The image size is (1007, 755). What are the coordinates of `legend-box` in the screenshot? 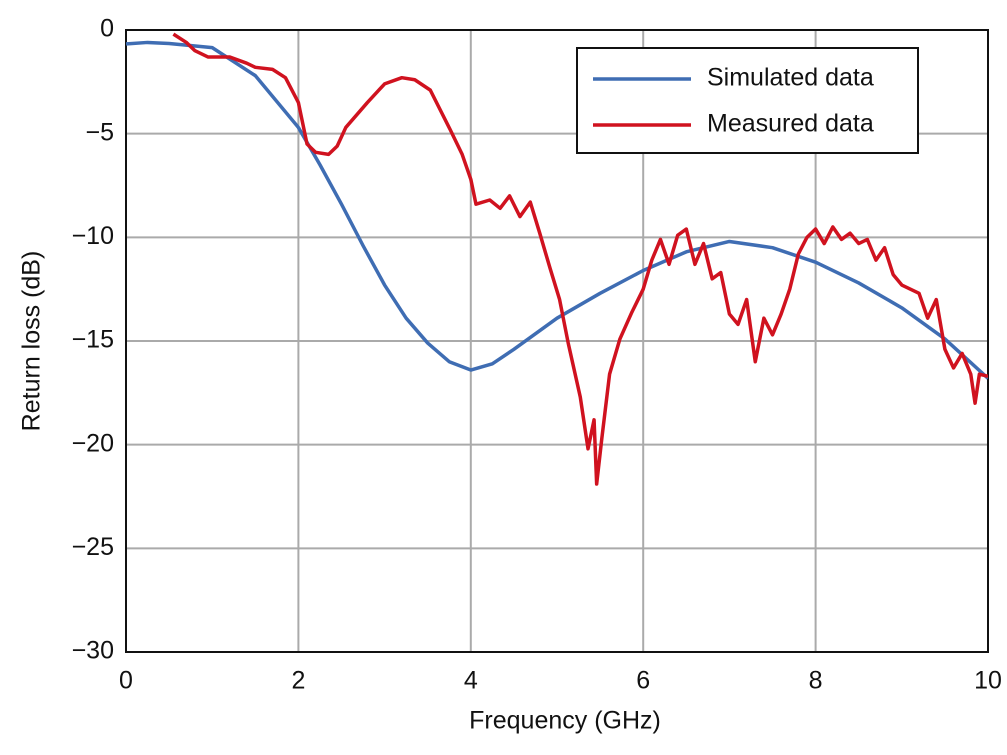 It's located at (747, 100).